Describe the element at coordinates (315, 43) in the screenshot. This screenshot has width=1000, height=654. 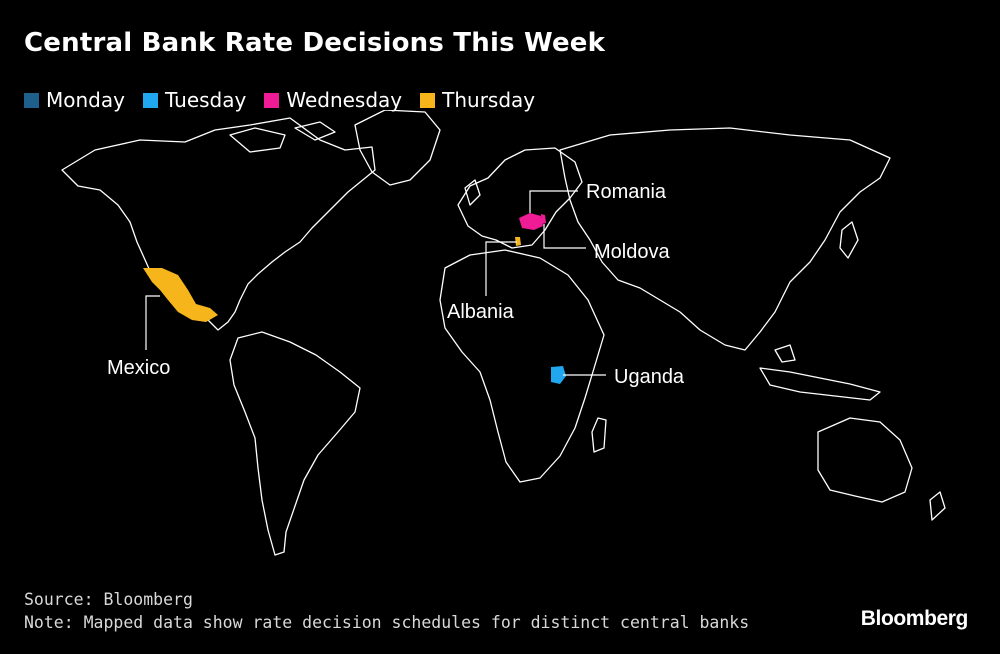
I see `chart-title: Central Bank Rate Decisions This Week` at that location.